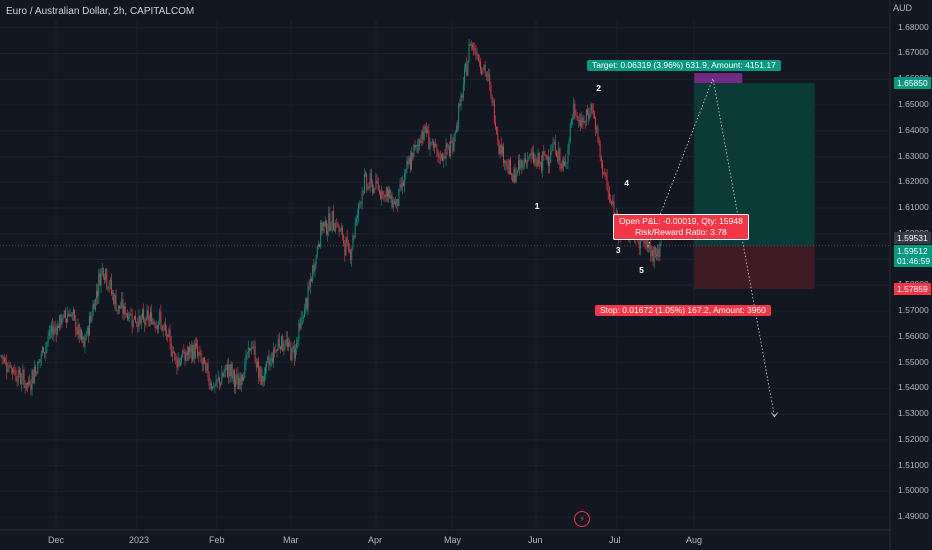 The image size is (932, 550). I want to click on wave-label: 1, so click(537, 205).